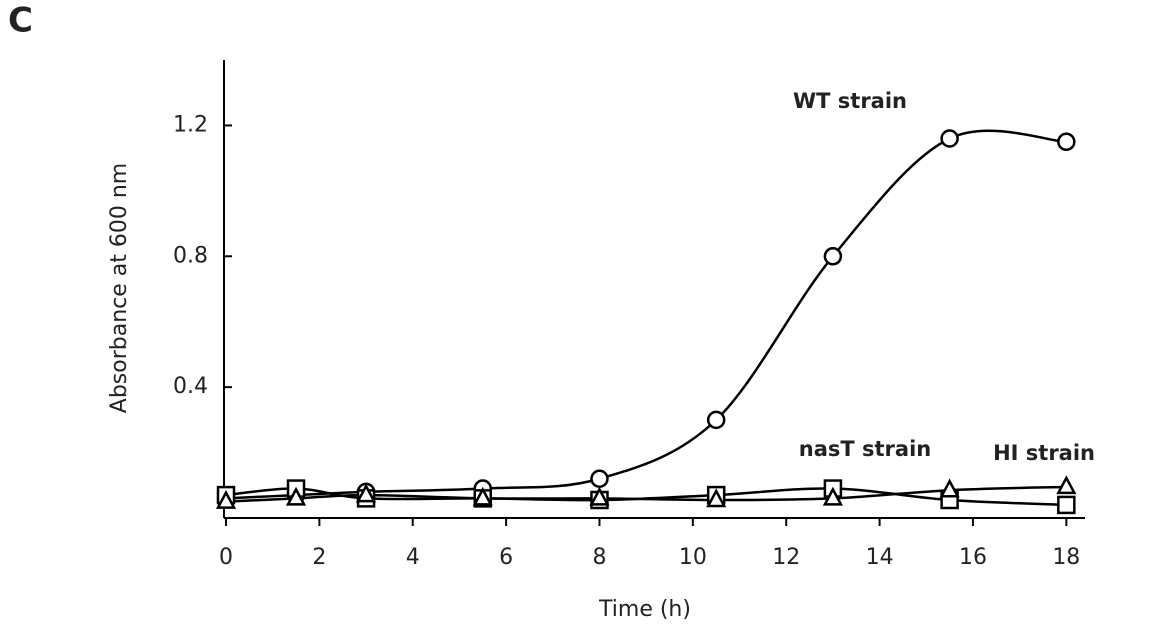  What do you see at coordinates (190, 124) in the screenshot?
I see `y-tick-label: 1.2` at bounding box center [190, 124].